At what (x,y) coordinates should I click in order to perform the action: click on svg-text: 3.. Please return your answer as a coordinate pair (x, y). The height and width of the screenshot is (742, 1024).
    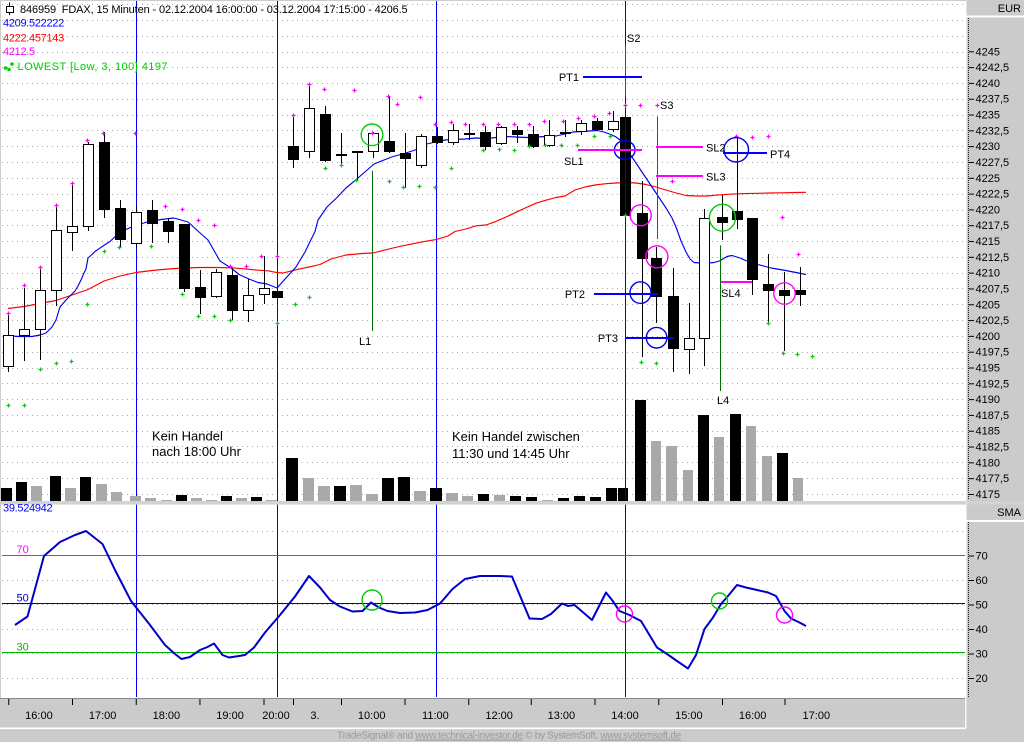
    Looking at the image, I should click on (314, 716).